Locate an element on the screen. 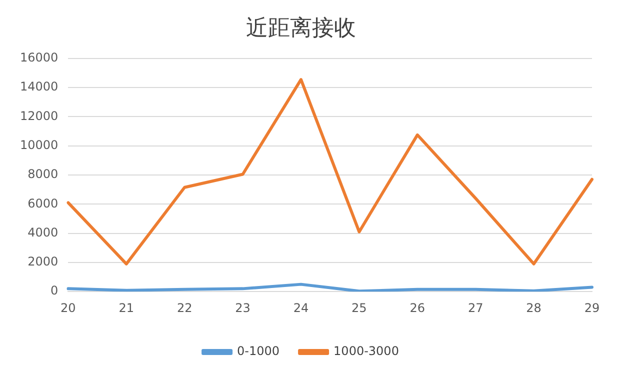 This screenshot has width=627, height=378. y-tick-label: 14000 is located at coordinates (39, 87).